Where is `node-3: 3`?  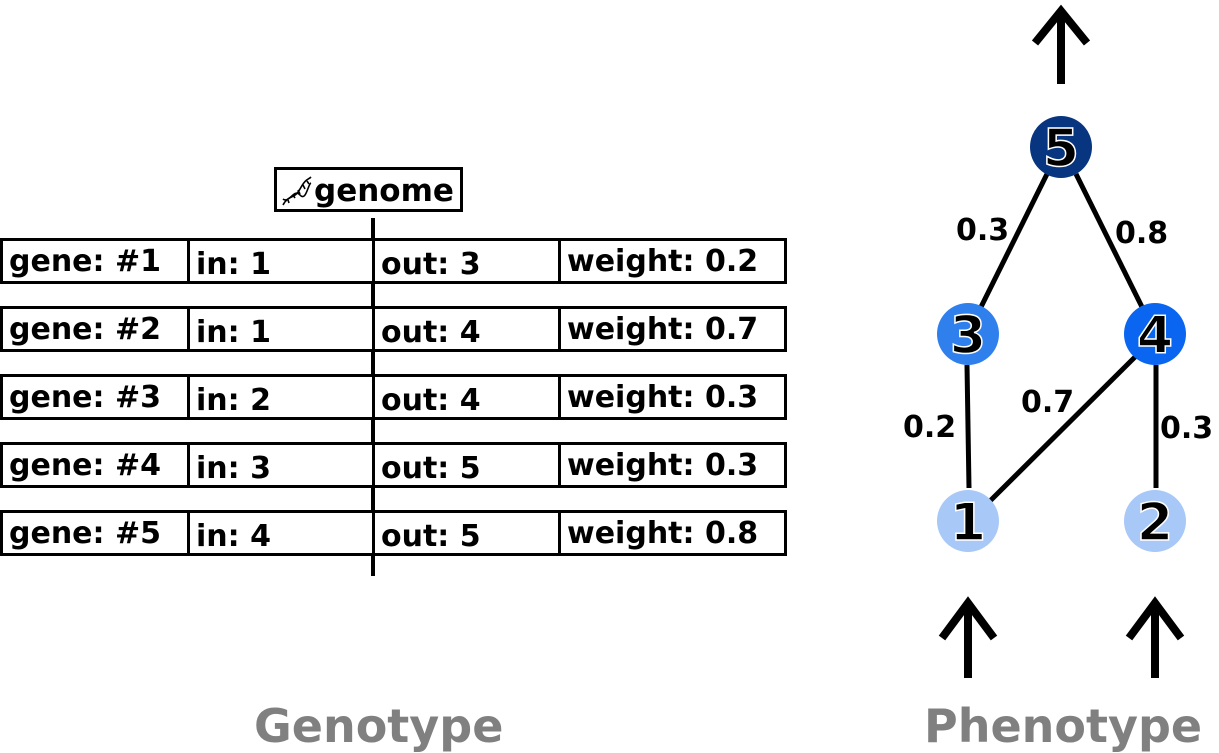 node-3: 3 is located at coordinates (968, 335).